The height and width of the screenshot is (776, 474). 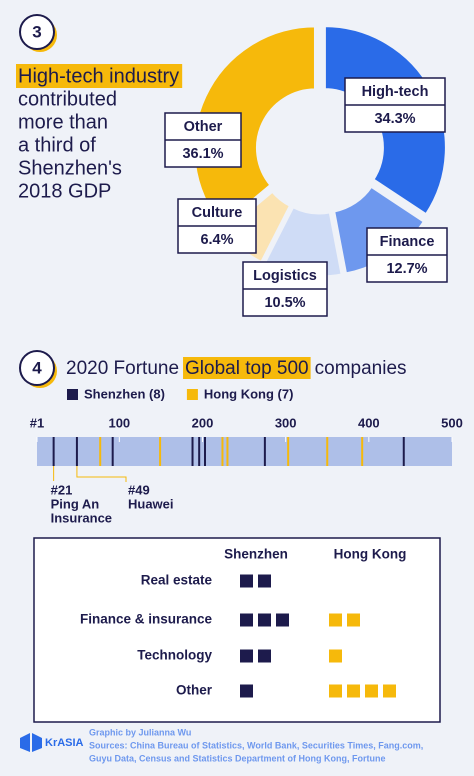 I want to click on badge-number: 4, so click(x=37, y=367).